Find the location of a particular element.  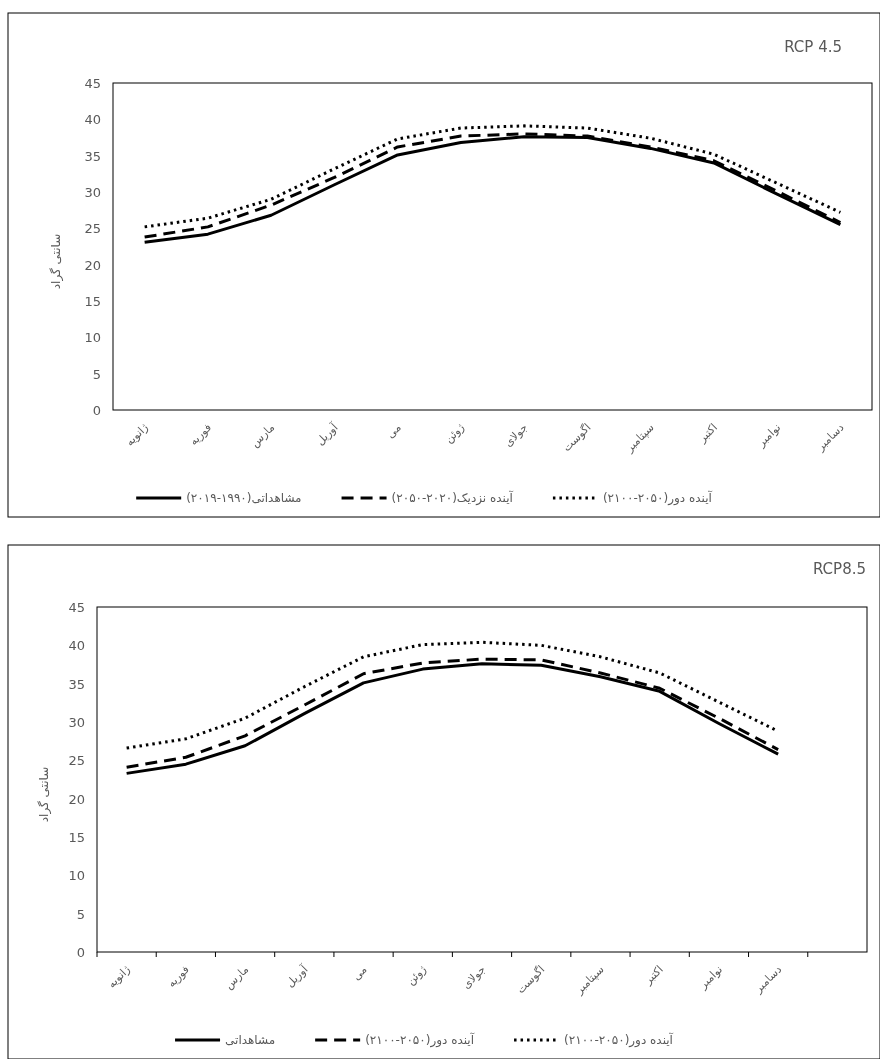

legend-label: مشاهداتی is located at coordinates (250, 1040).